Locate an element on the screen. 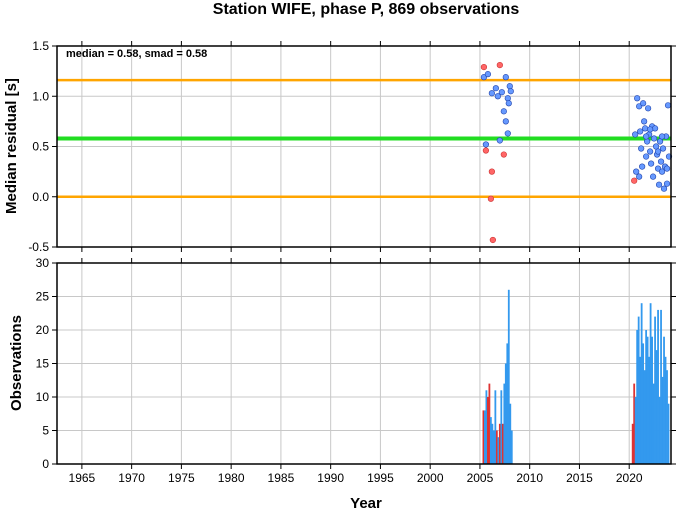 This screenshot has width=678, height=511. x-tick-label: 1995 is located at coordinates (380, 478).